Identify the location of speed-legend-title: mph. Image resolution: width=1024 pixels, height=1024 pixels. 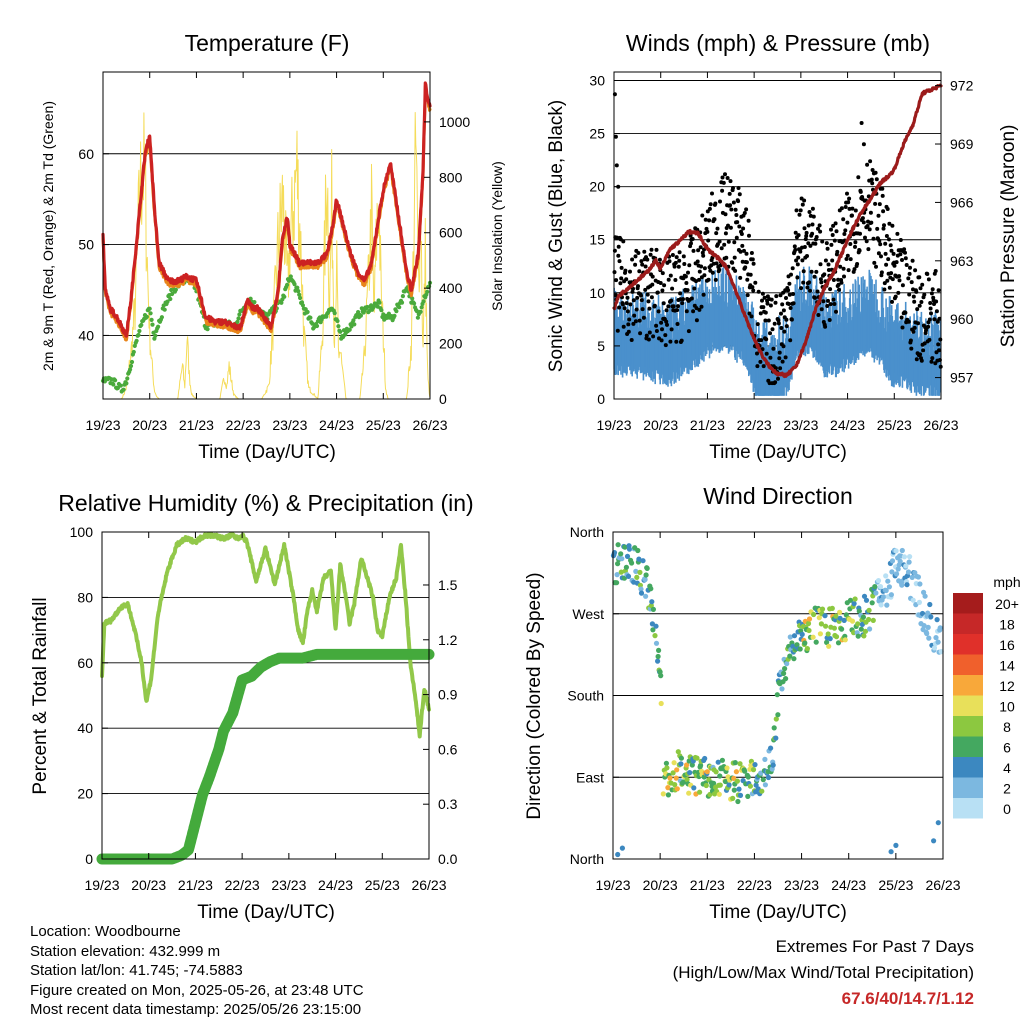
(1006, 582).